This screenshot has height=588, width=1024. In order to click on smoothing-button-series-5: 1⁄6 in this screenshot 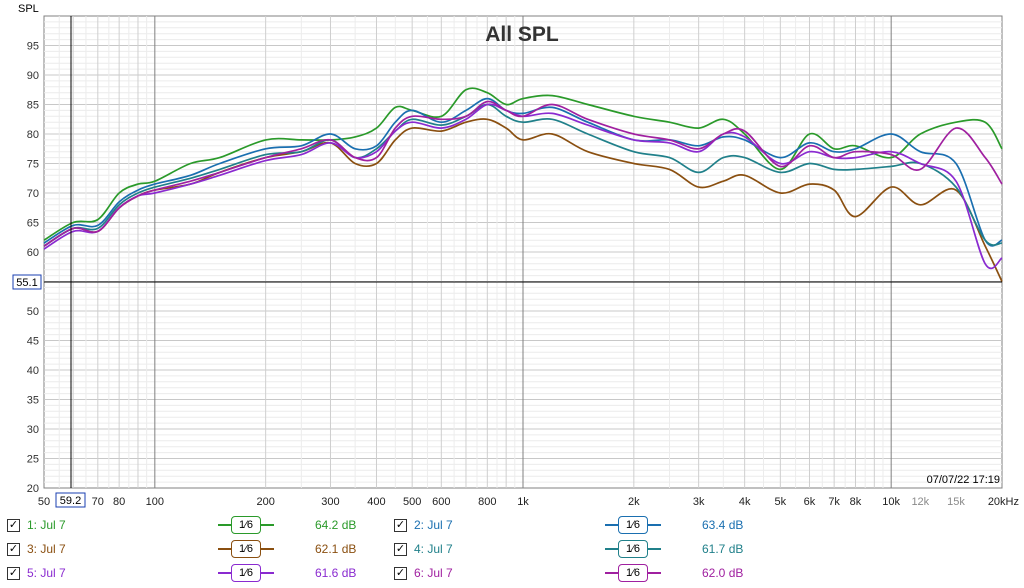, I will do `click(246, 573)`.